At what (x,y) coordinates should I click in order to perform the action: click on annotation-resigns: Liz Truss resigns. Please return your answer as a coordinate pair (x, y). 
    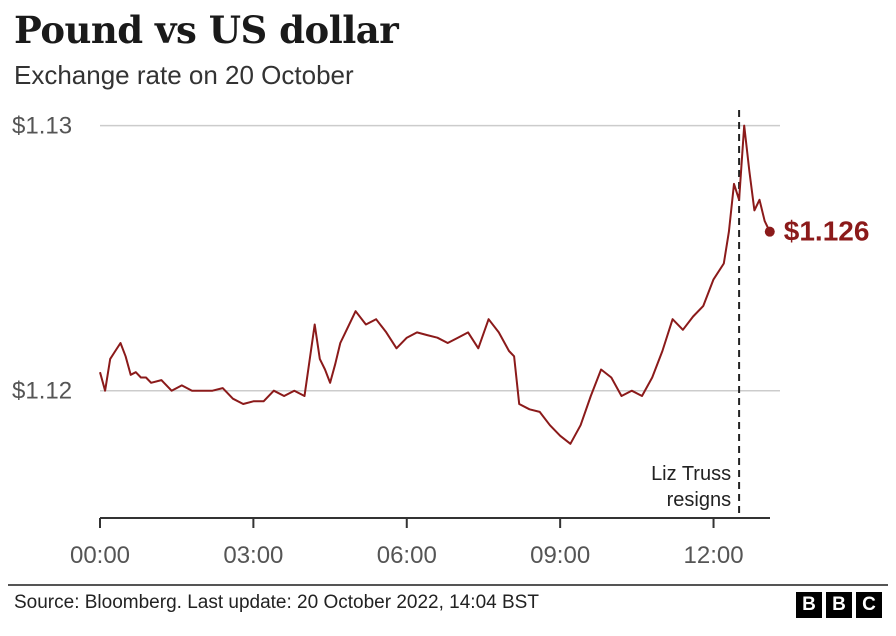
    Looking at the image, I should click on (696, 314).